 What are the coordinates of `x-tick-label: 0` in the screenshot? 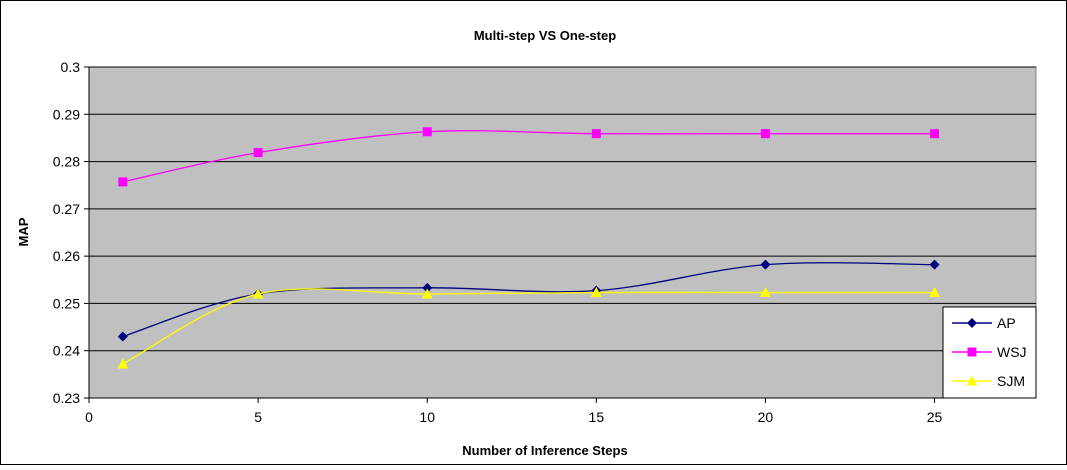 It's located at (89, 417).